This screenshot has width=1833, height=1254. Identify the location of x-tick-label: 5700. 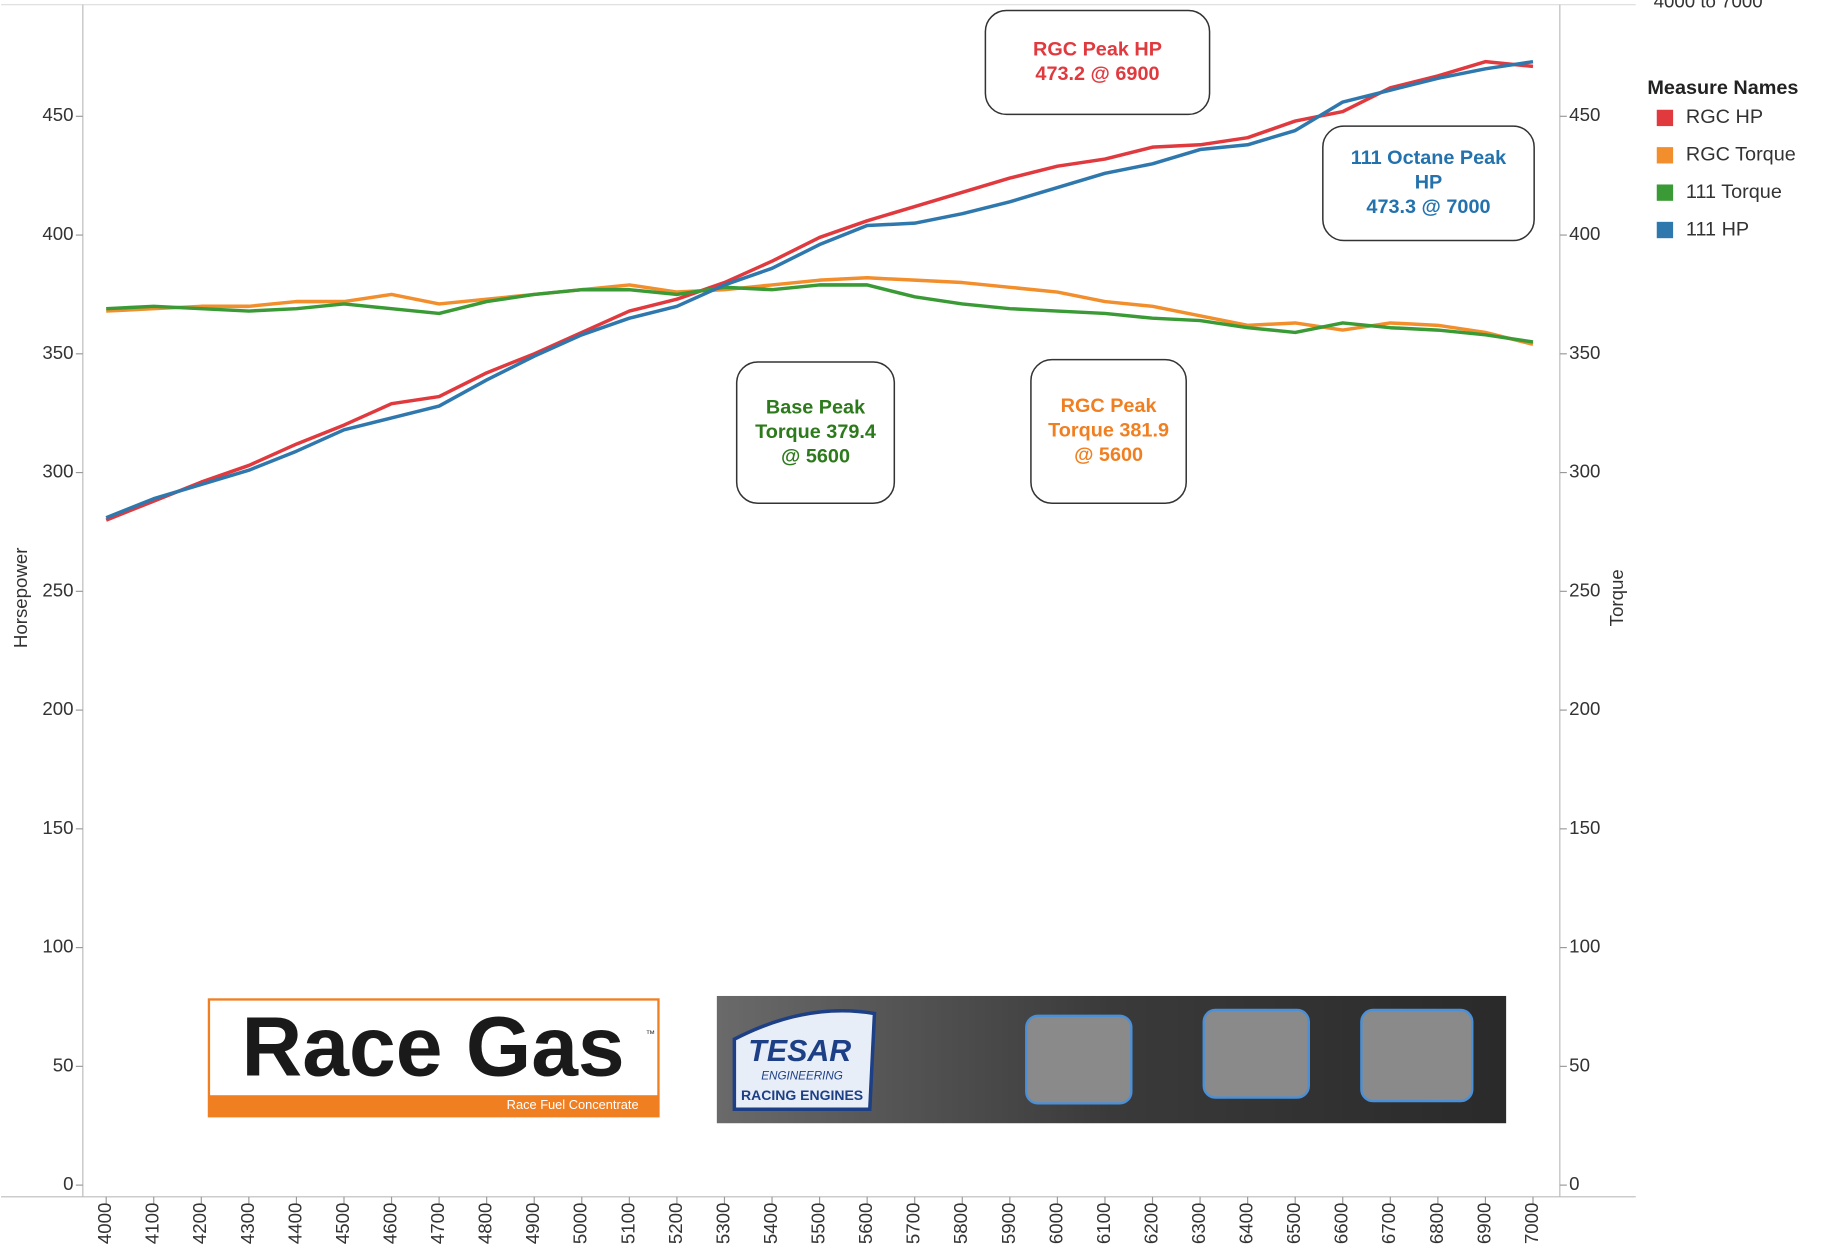
(913, 1224).